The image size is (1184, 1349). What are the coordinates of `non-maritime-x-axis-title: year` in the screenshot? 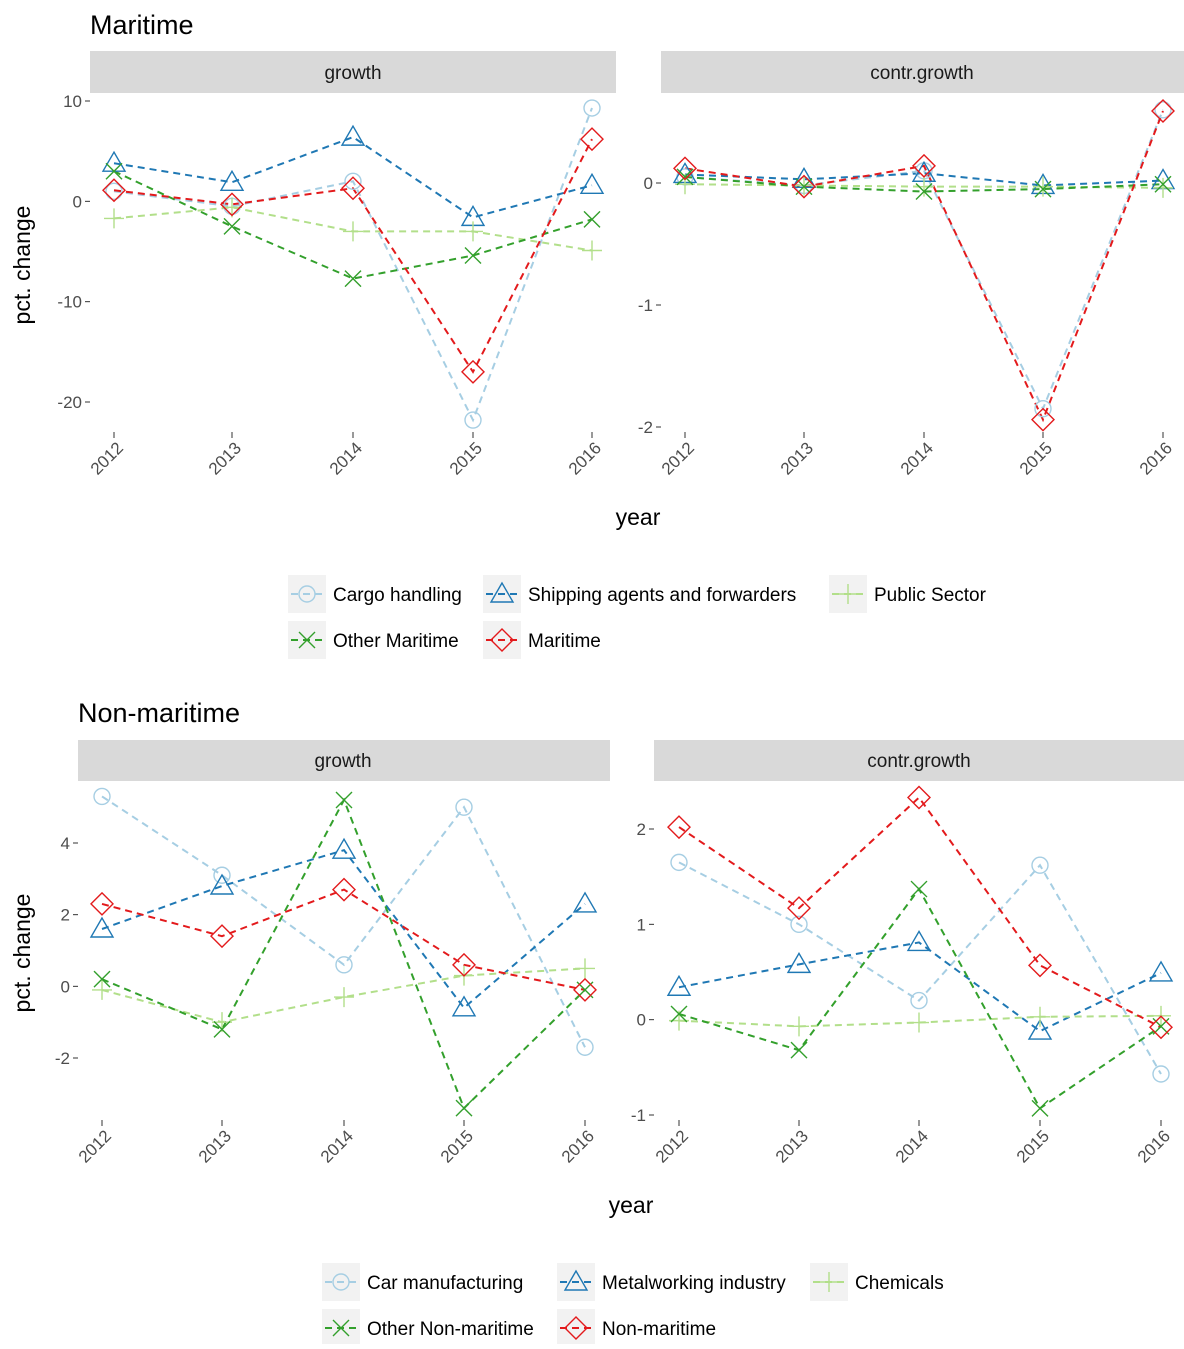 It's located at (631, 1205).